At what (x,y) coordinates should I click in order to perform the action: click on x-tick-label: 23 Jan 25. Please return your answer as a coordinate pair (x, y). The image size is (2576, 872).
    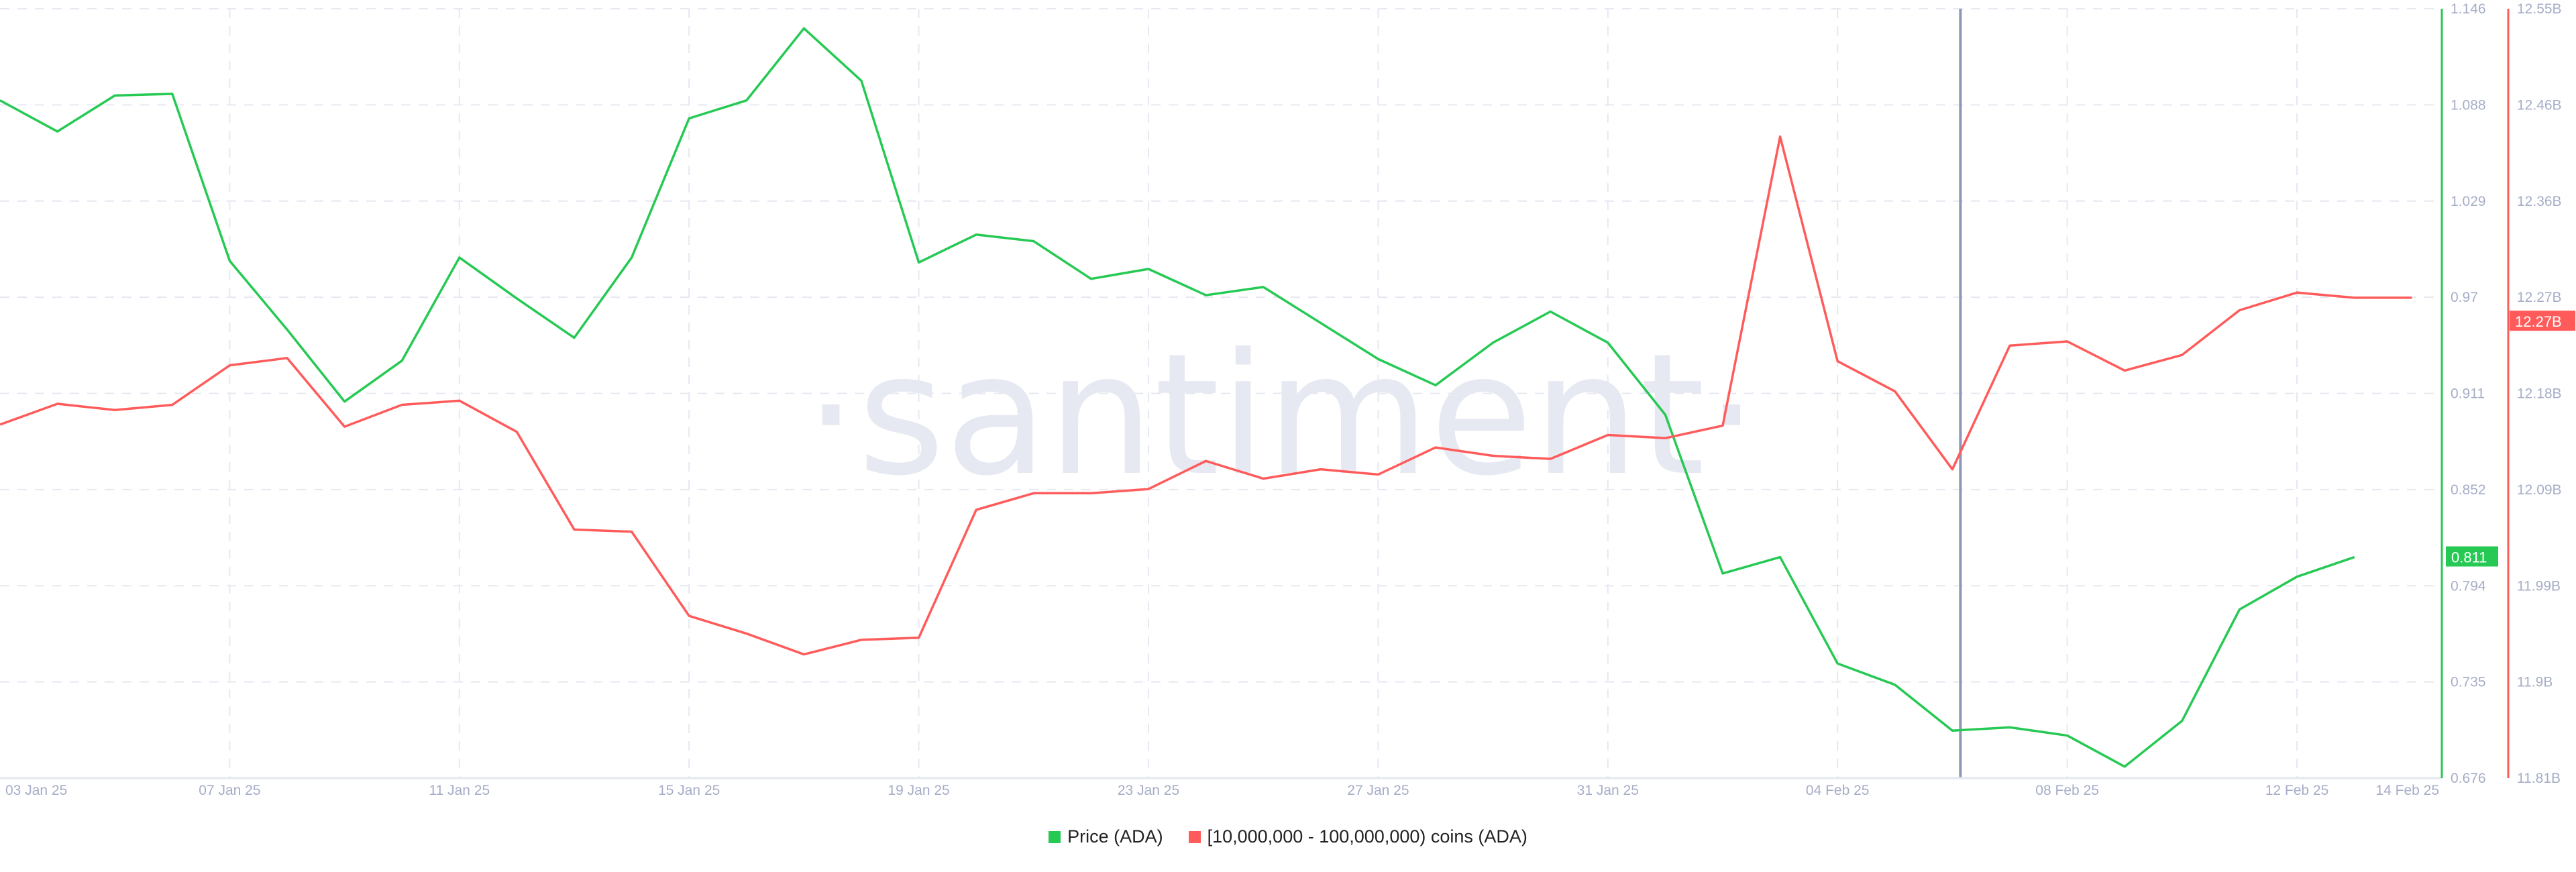
    Looking at the image, I should click on (1148, 790).